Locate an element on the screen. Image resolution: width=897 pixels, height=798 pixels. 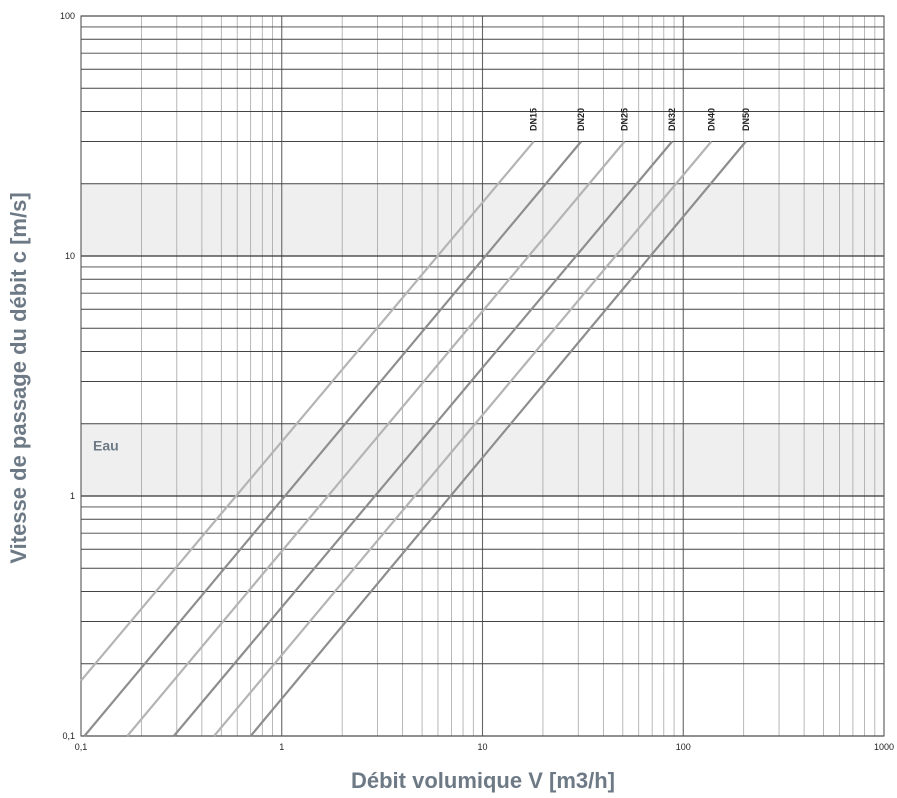
y-axis-title: Vitesse de passage du débit c [m/s] is located at coordinates (18, 377).